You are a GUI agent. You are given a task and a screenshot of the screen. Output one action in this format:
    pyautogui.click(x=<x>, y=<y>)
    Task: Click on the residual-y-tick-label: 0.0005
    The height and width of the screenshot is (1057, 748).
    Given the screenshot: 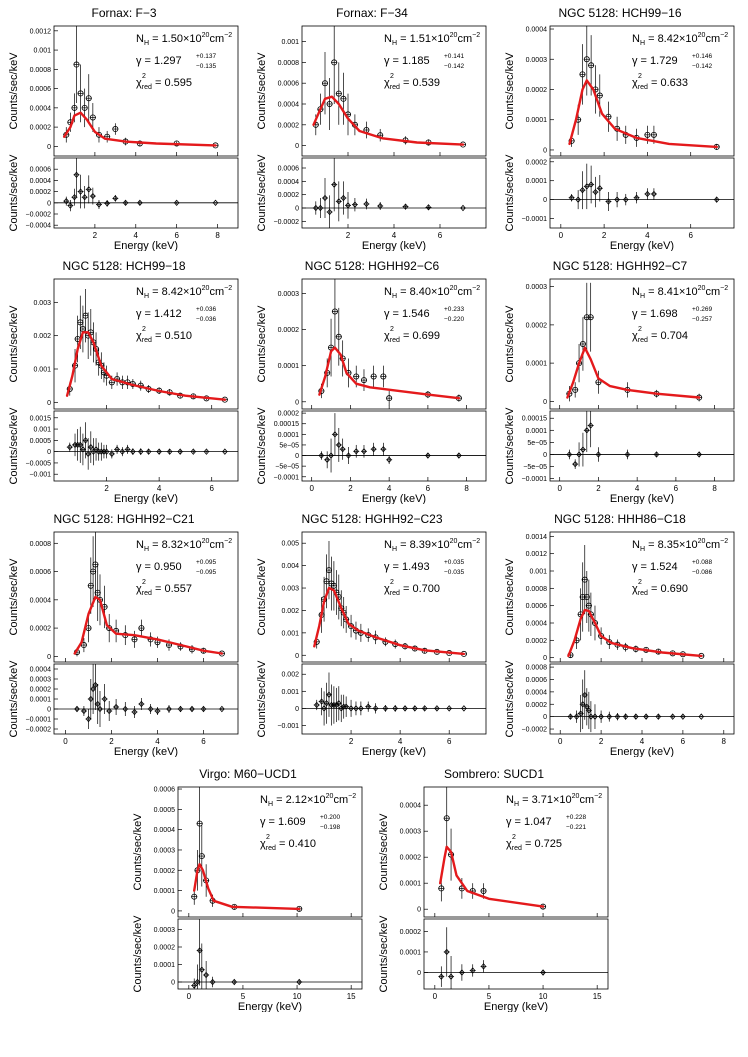 What is the action you would take?
    pyautogui.click(x=41, y=441)
    